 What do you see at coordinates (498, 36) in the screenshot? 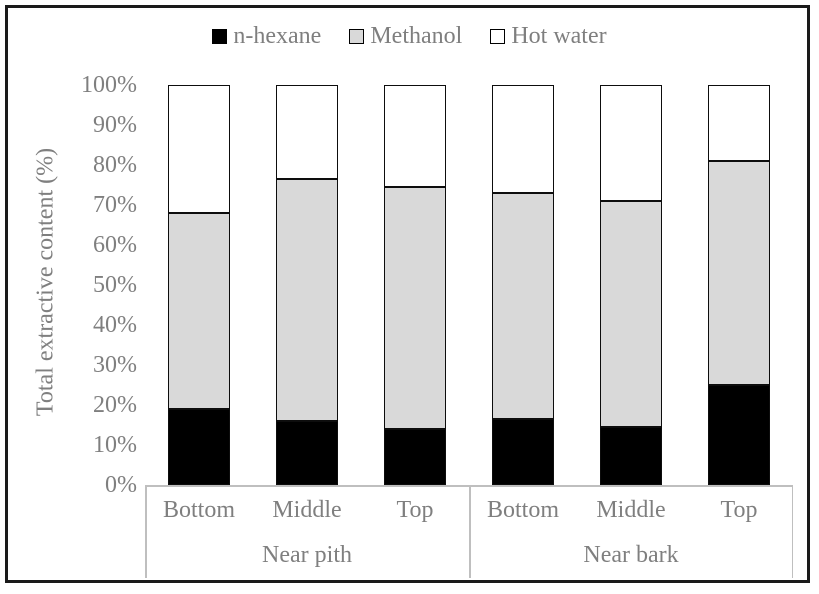
I see `hot-water-swatch-icon` at bounding box center [498, 36].